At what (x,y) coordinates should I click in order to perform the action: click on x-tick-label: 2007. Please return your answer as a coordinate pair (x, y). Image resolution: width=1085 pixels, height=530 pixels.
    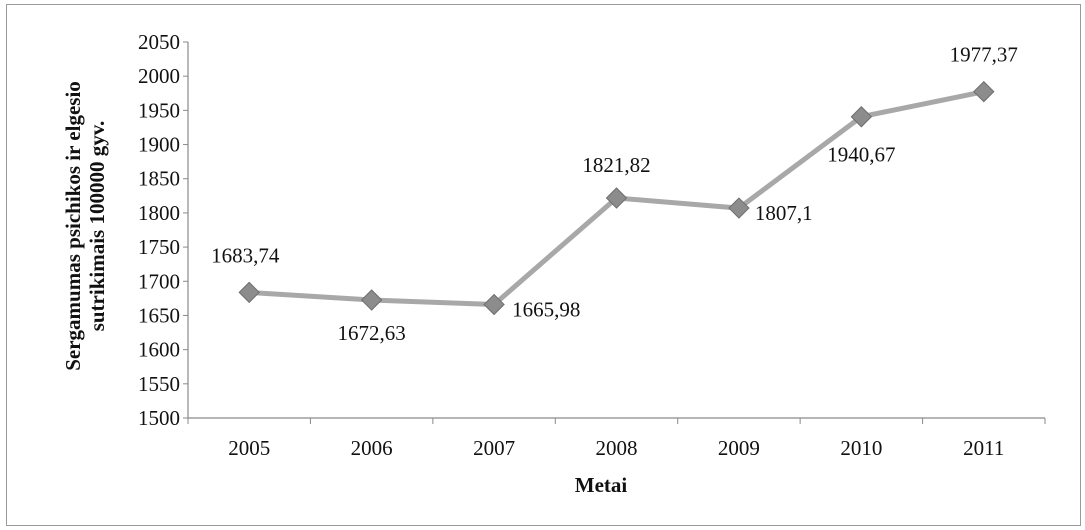
    Looking at the image, I should click on (494, 448).